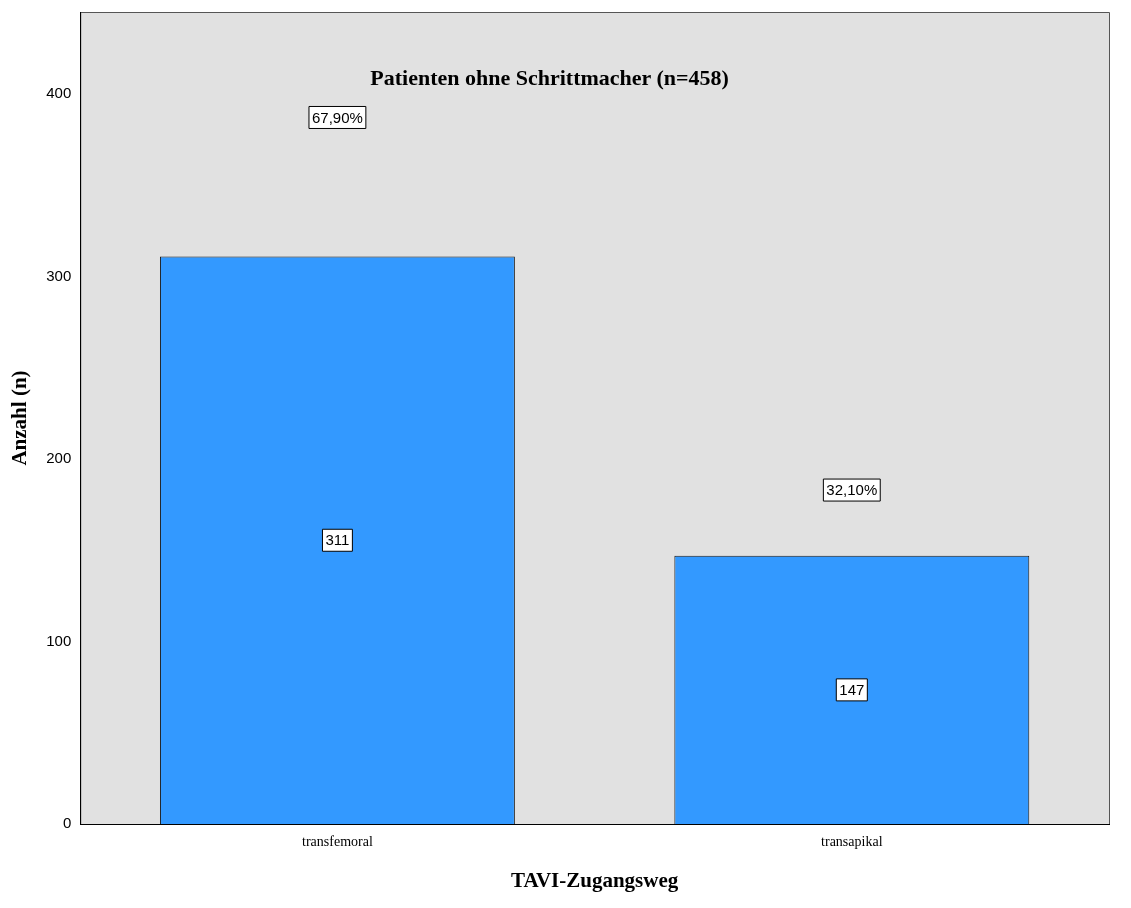 This screenshot has height=908, width=1131. I want to click on y-tick-label: 200, so click(59, 458).